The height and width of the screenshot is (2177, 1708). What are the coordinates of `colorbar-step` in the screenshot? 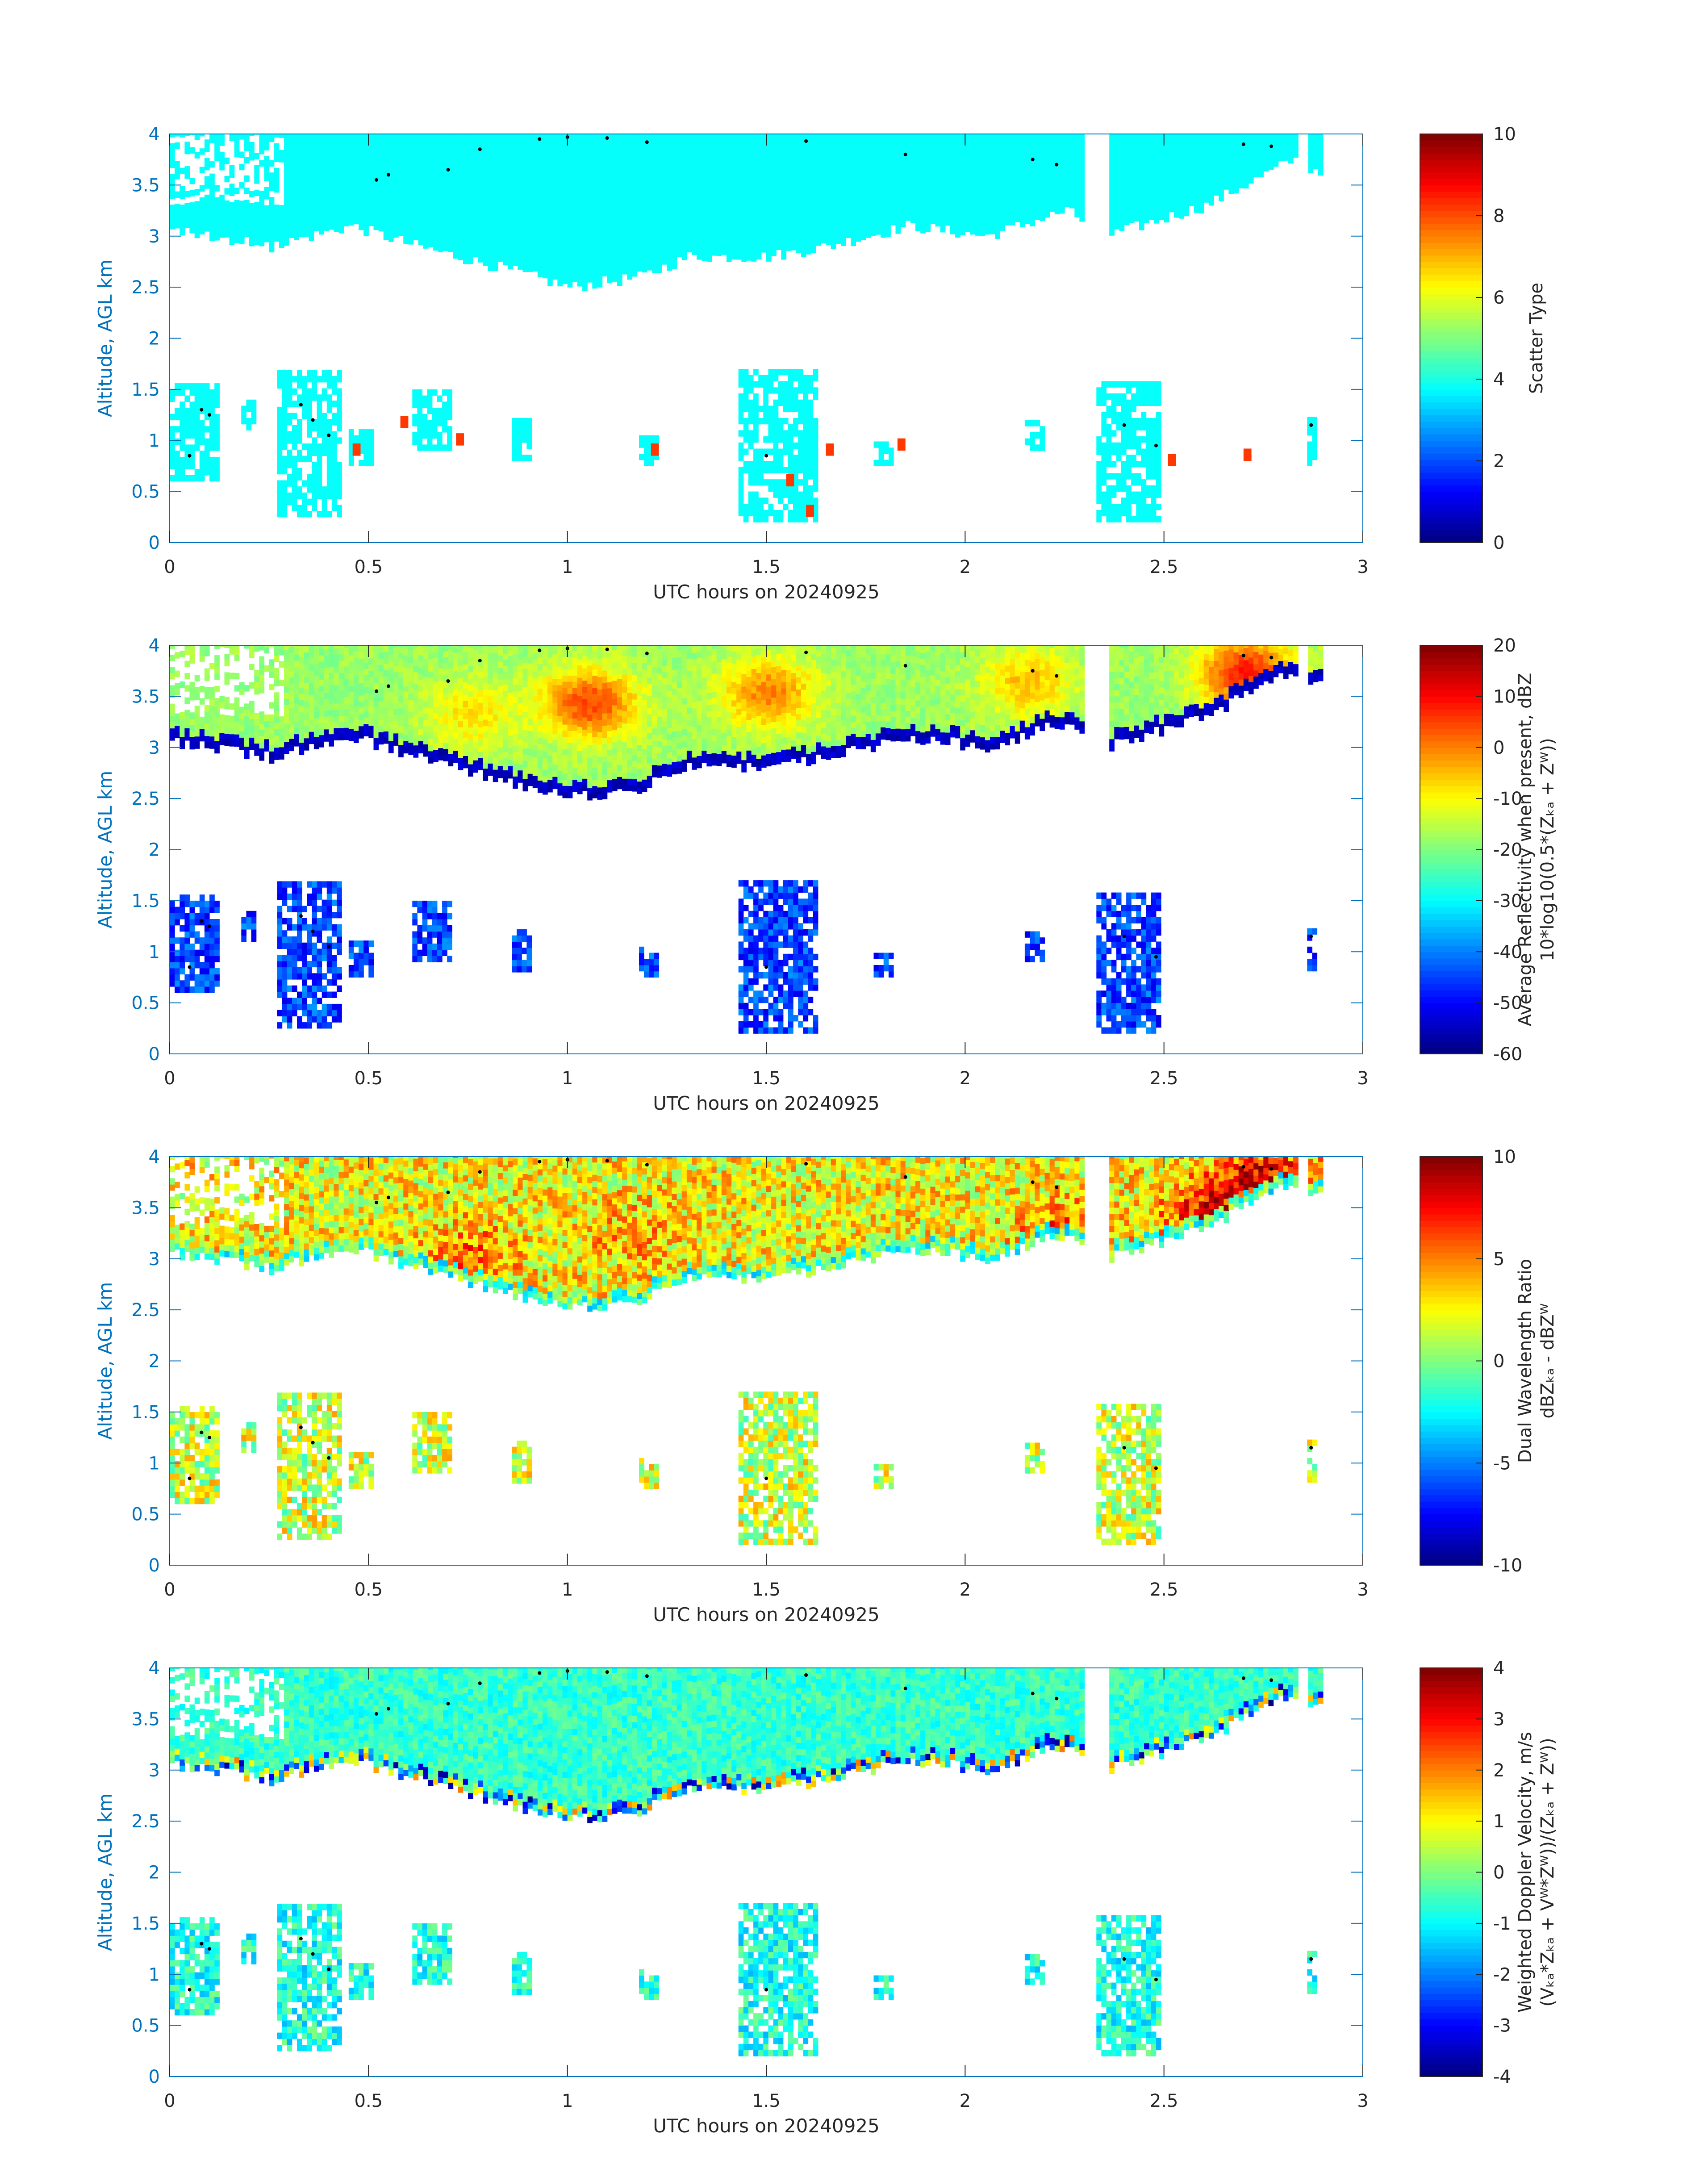 It's located at (1451, 475).